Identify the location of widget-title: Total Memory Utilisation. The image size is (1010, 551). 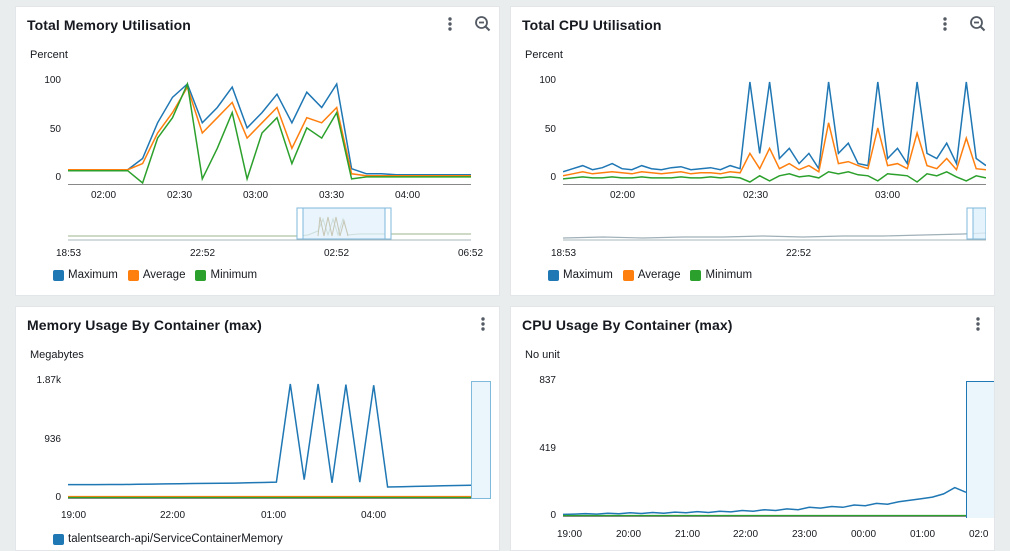
(109, 25).